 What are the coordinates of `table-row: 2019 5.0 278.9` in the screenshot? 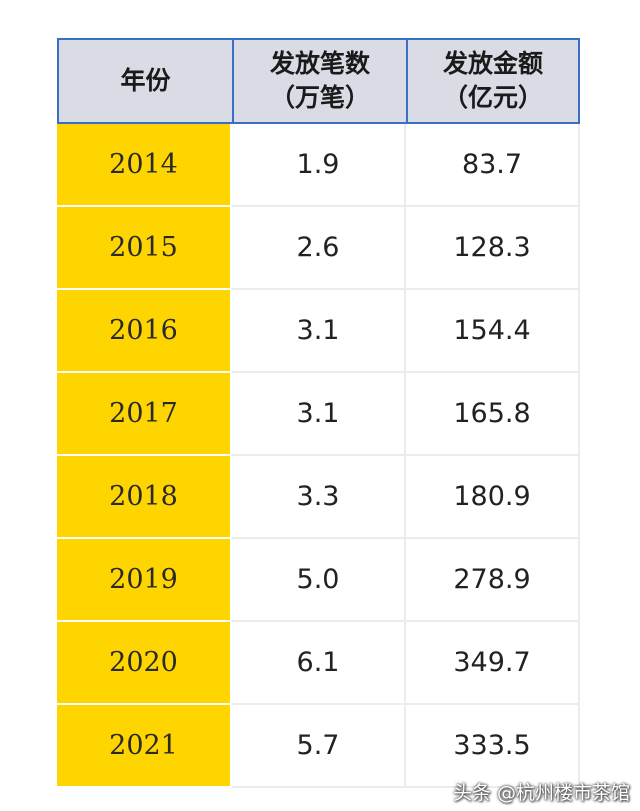 It's located at (318, 580).